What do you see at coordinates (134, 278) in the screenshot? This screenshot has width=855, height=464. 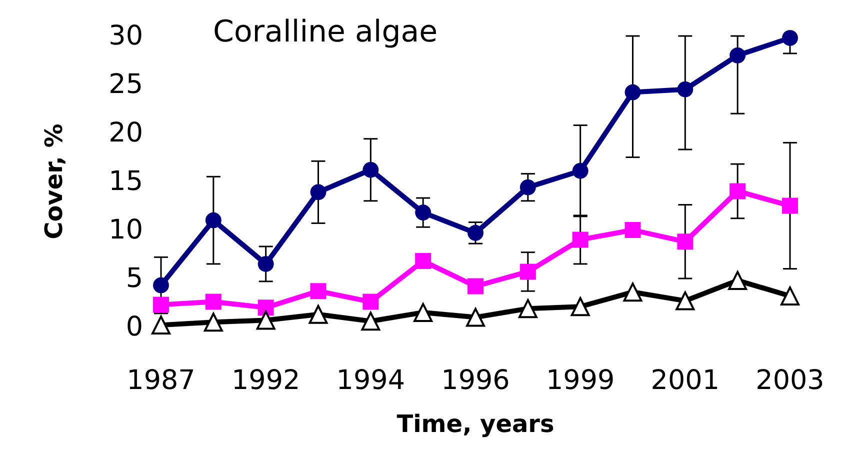 I see `y-tick-label: 5` at bounding box center [134, 278].